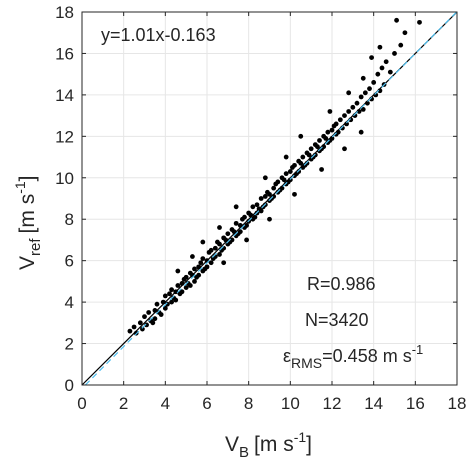 Image resolution: width=474 pixels, height=468 pixels. Describe the element at coordinates (81, 403) in the screenshot. I see `x-tick-label: 0` at that location.